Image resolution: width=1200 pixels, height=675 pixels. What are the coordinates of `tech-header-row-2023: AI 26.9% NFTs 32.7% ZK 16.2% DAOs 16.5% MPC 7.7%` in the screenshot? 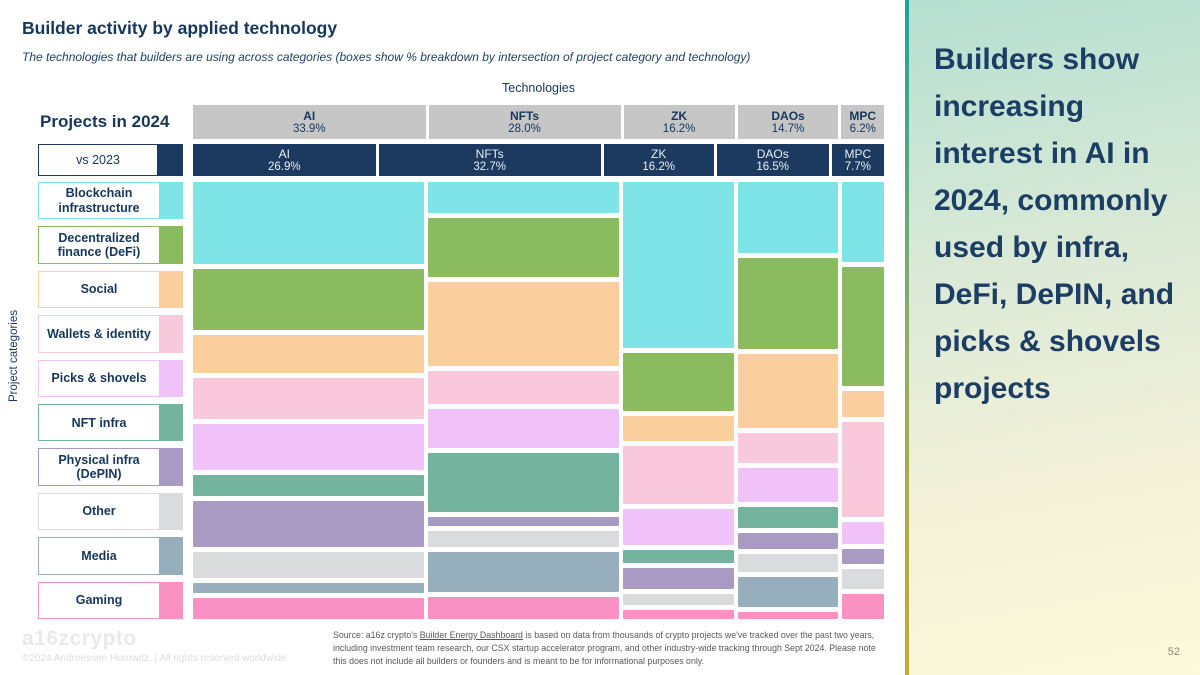 It's located at (538, 160).